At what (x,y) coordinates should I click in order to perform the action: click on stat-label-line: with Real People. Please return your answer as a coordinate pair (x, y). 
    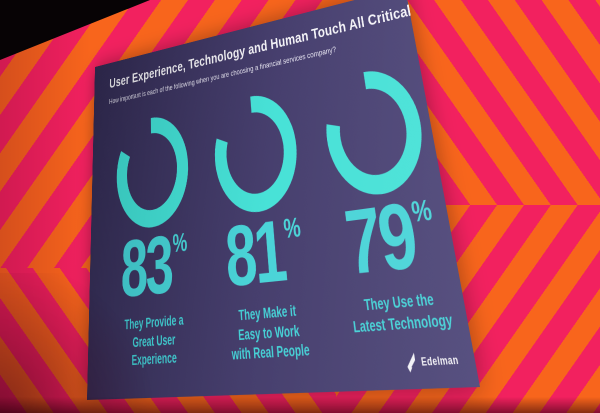
    Looking at the image, I should click on (271, 352).